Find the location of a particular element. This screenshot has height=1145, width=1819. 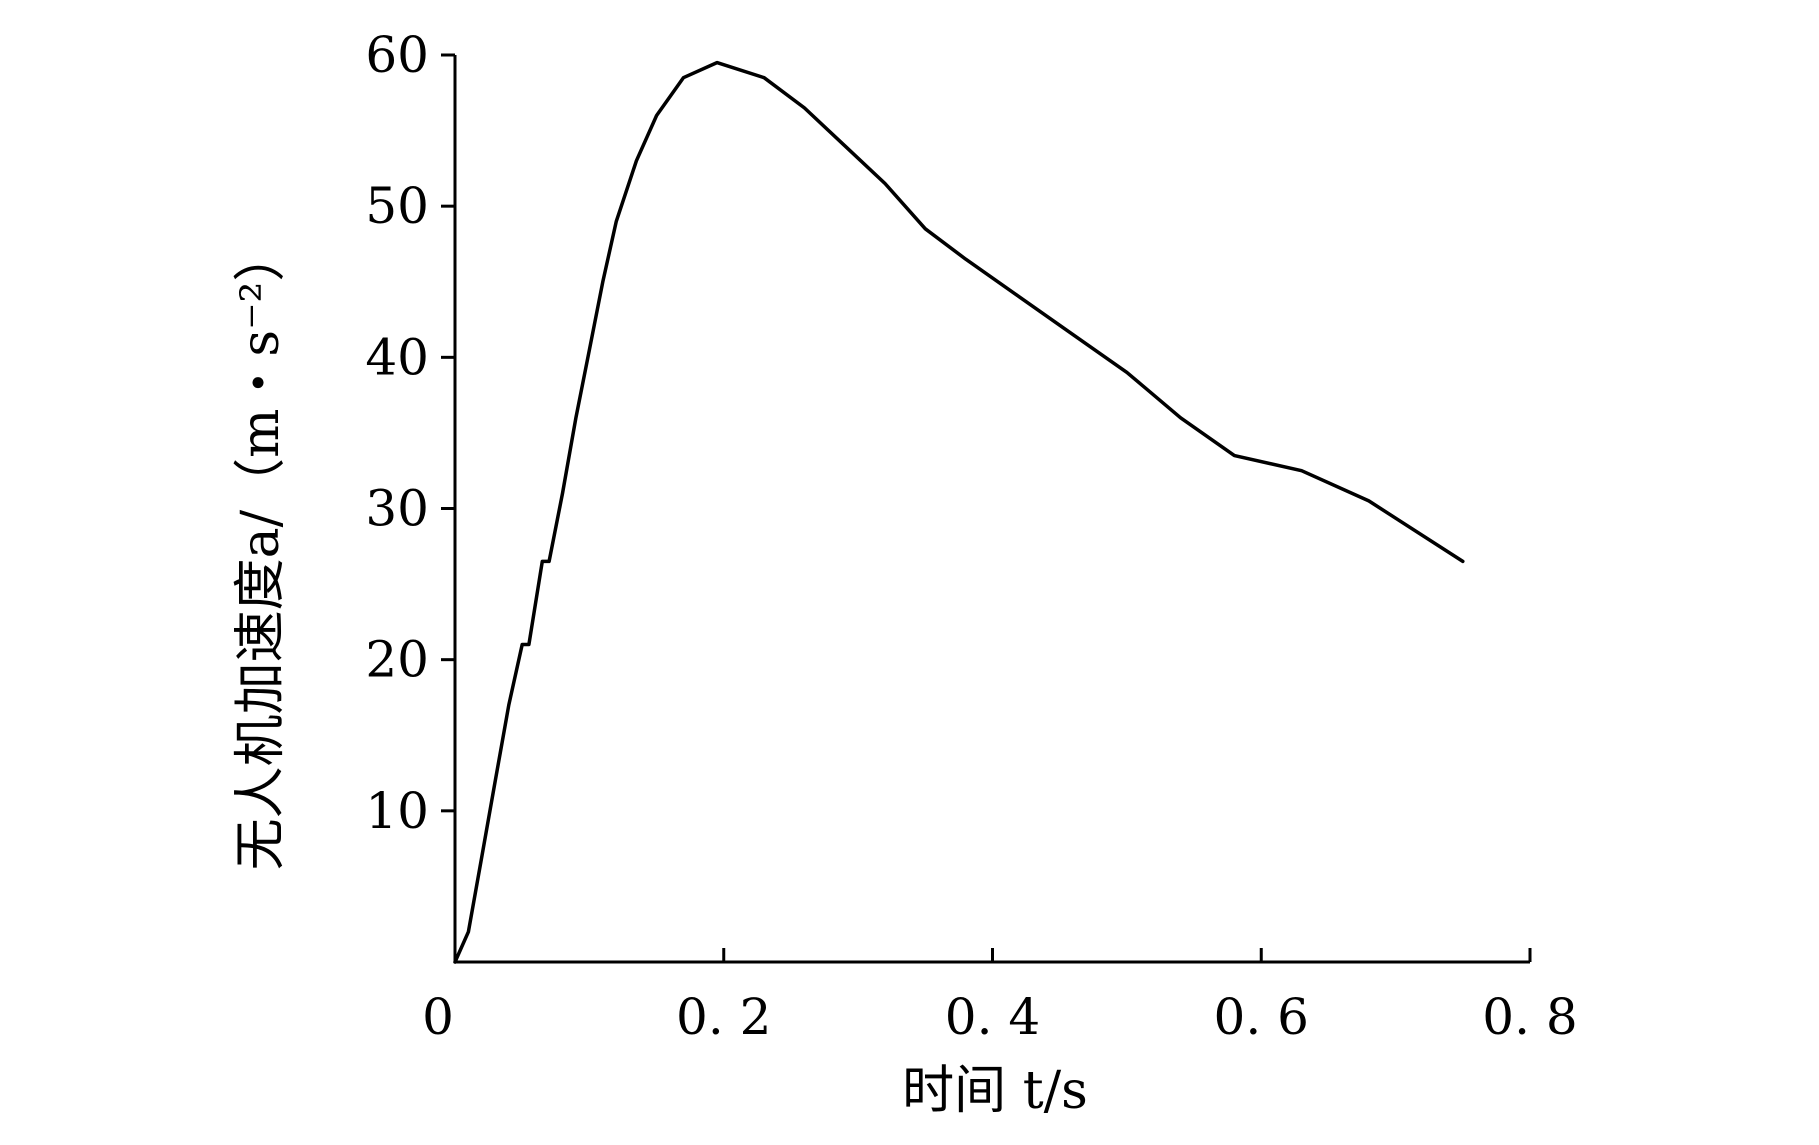

x-tick-label: 0. 2 is located at coordinates (723, 1017).